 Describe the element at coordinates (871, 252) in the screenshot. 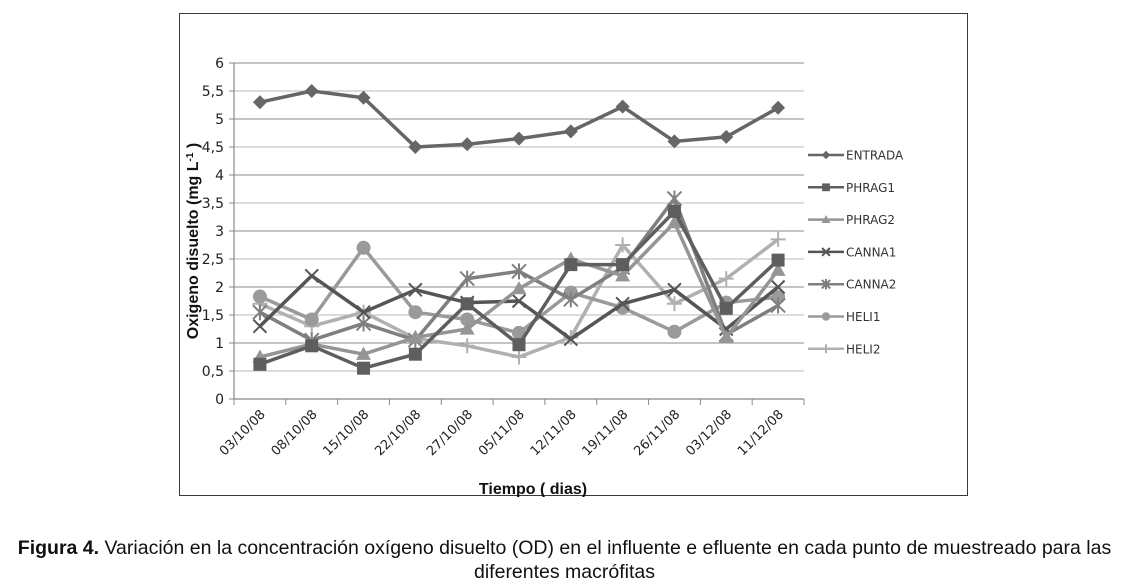

I see `legend-label: CANNA1` at that location.